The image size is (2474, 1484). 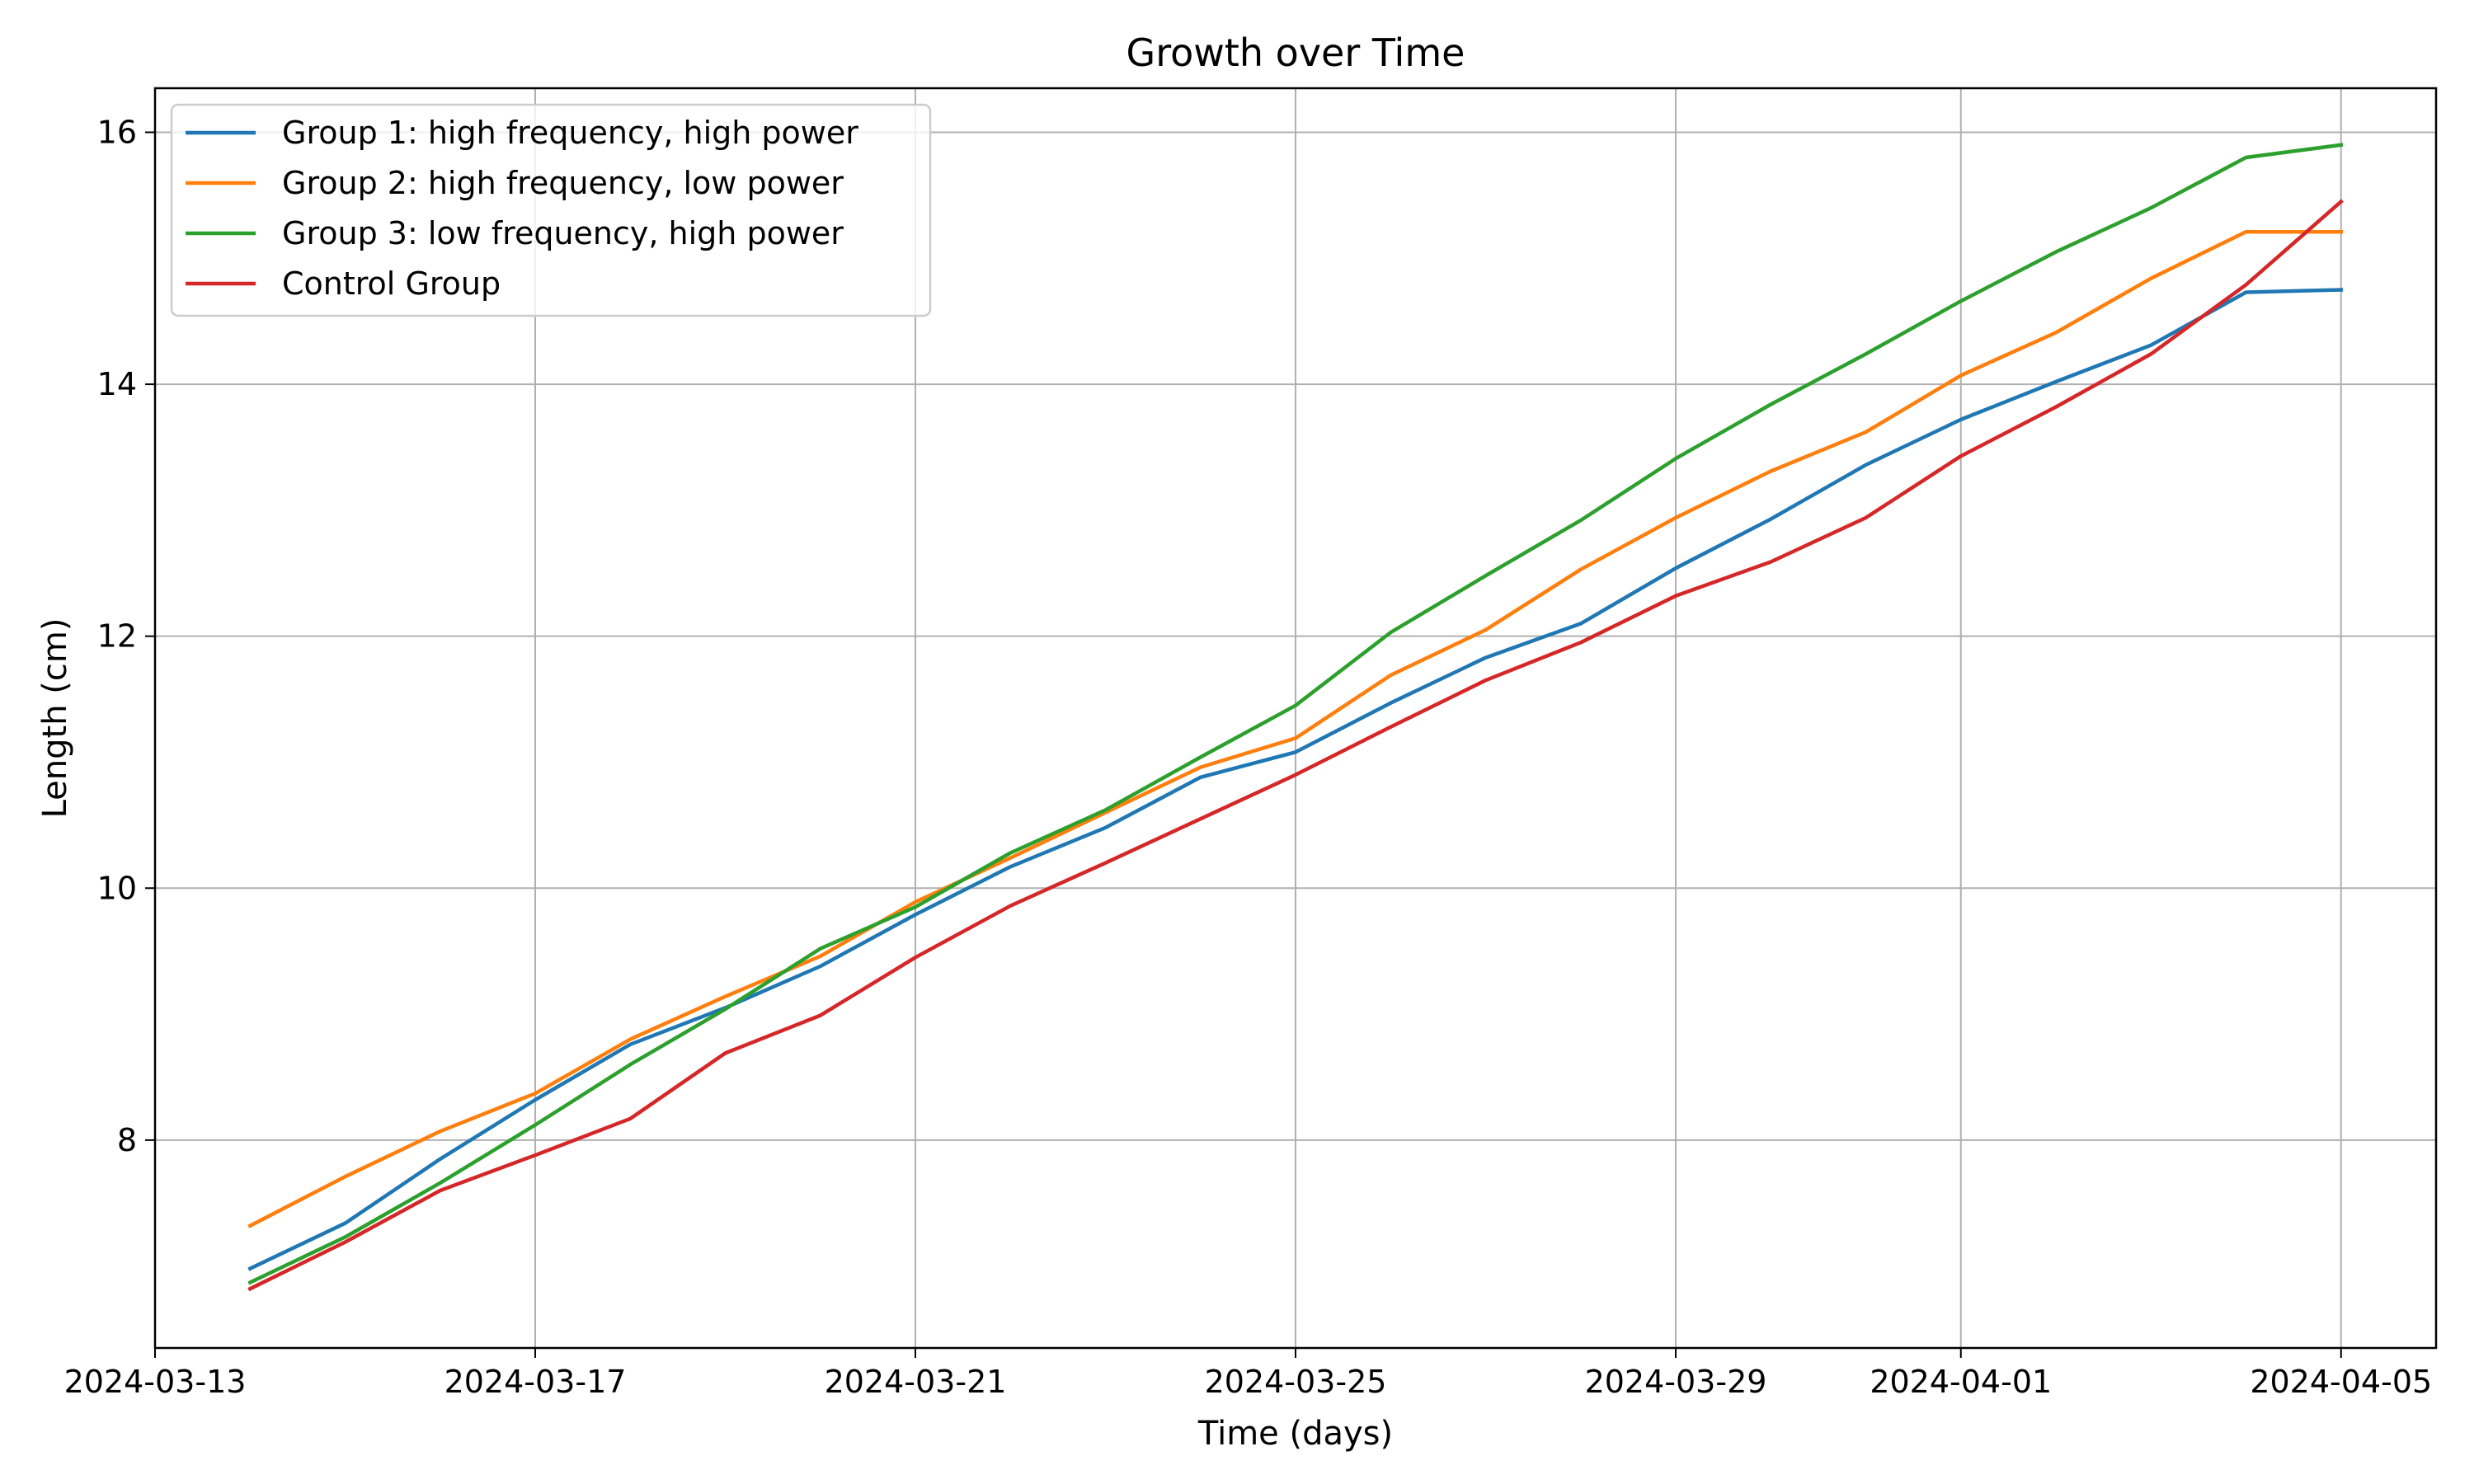 What do you see at coordinates (563, 183) in the screenshot?
I see `legend-label-2: Group 2: high frequency, low power` at bounding box center [563, 183].